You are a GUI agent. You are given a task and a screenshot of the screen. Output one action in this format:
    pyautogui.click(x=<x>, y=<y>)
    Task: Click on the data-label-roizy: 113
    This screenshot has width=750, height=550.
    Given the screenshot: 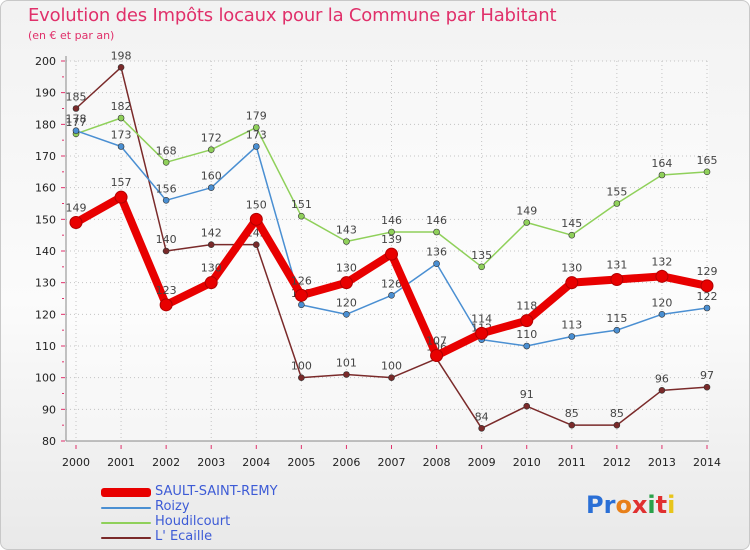 What is the action you would take?
    pyautogui.click(x=571, y=325)
    